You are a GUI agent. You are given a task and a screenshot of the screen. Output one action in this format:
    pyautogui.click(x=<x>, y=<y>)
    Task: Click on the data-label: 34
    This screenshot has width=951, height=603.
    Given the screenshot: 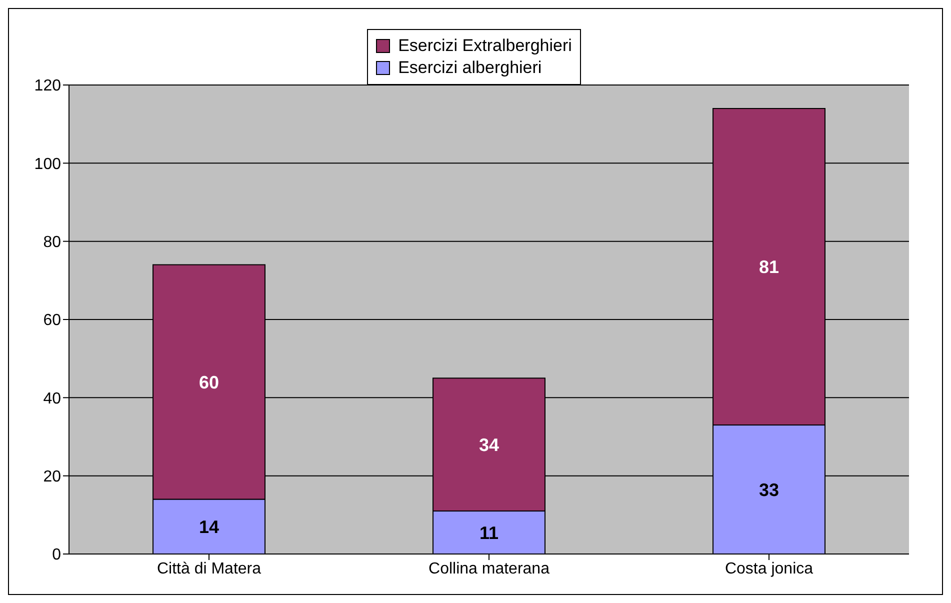 What is the action you would take?
    pyautogui.click(x=489, y=444)
    